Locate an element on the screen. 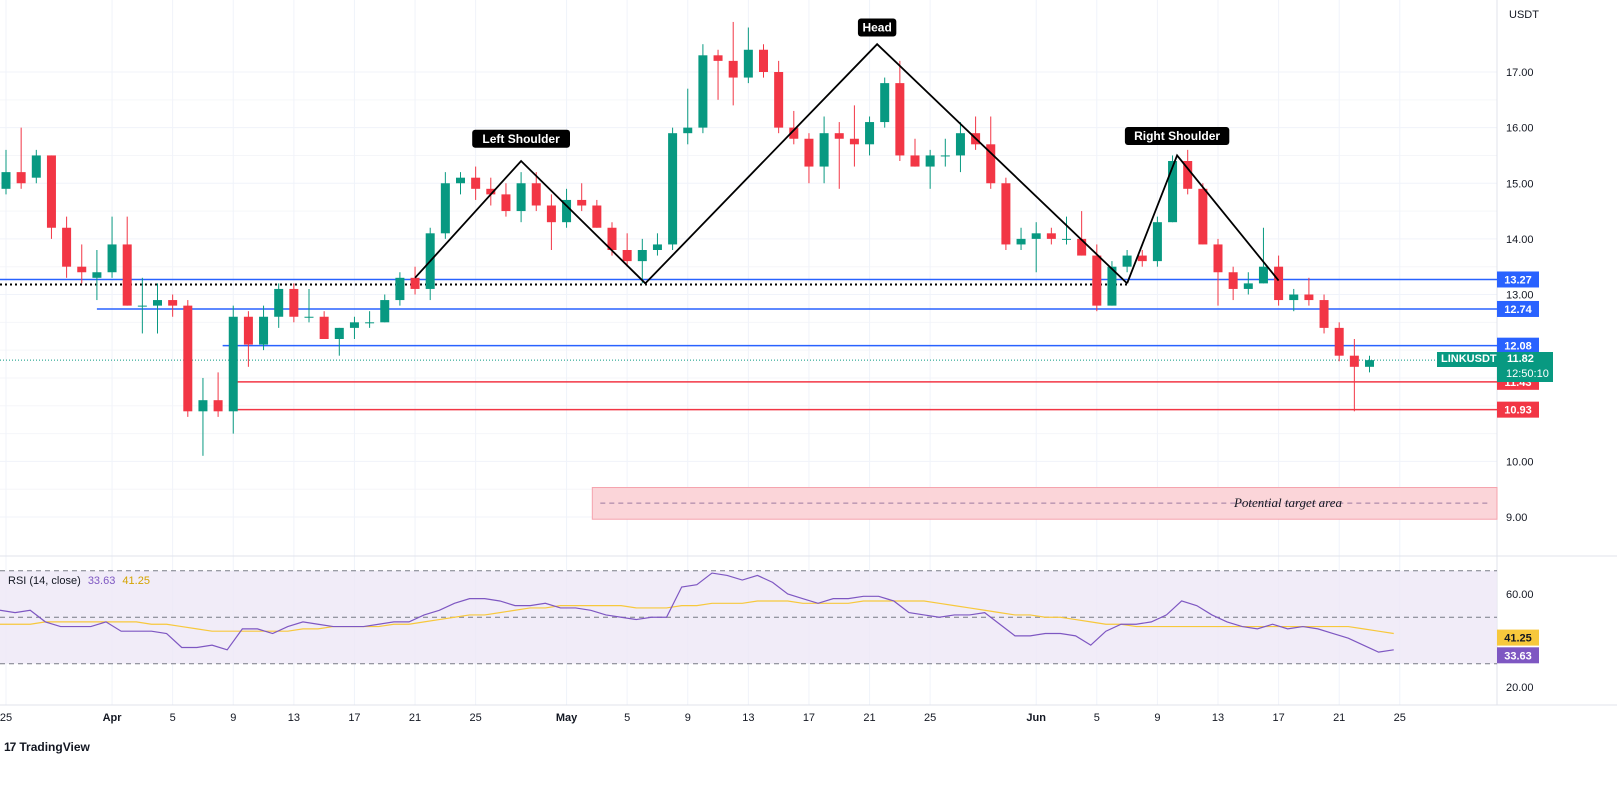 Image resolution: width=1617 pixels, height=788 pixels. last-price: 11.82 is located at coordinates (1520, 359).